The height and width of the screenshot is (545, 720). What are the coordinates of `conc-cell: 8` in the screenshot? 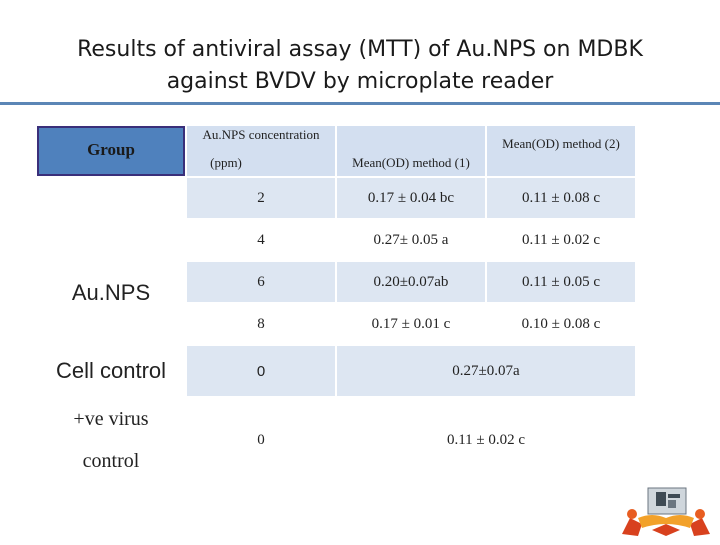 It's located at (261, 324).